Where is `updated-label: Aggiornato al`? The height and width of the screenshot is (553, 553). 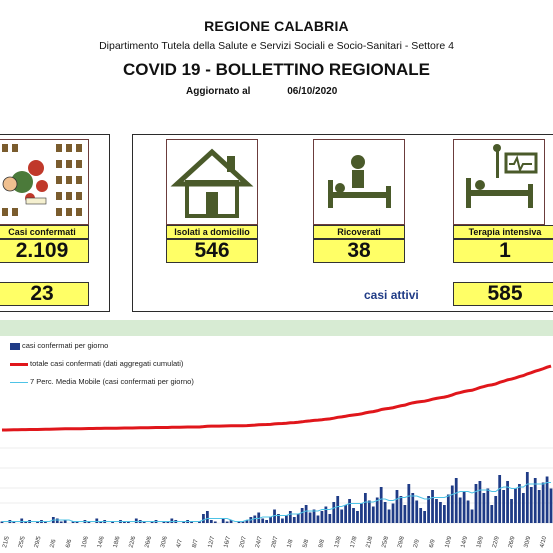
updated-label: Aggiornato al is located at coordinates (218, 91).